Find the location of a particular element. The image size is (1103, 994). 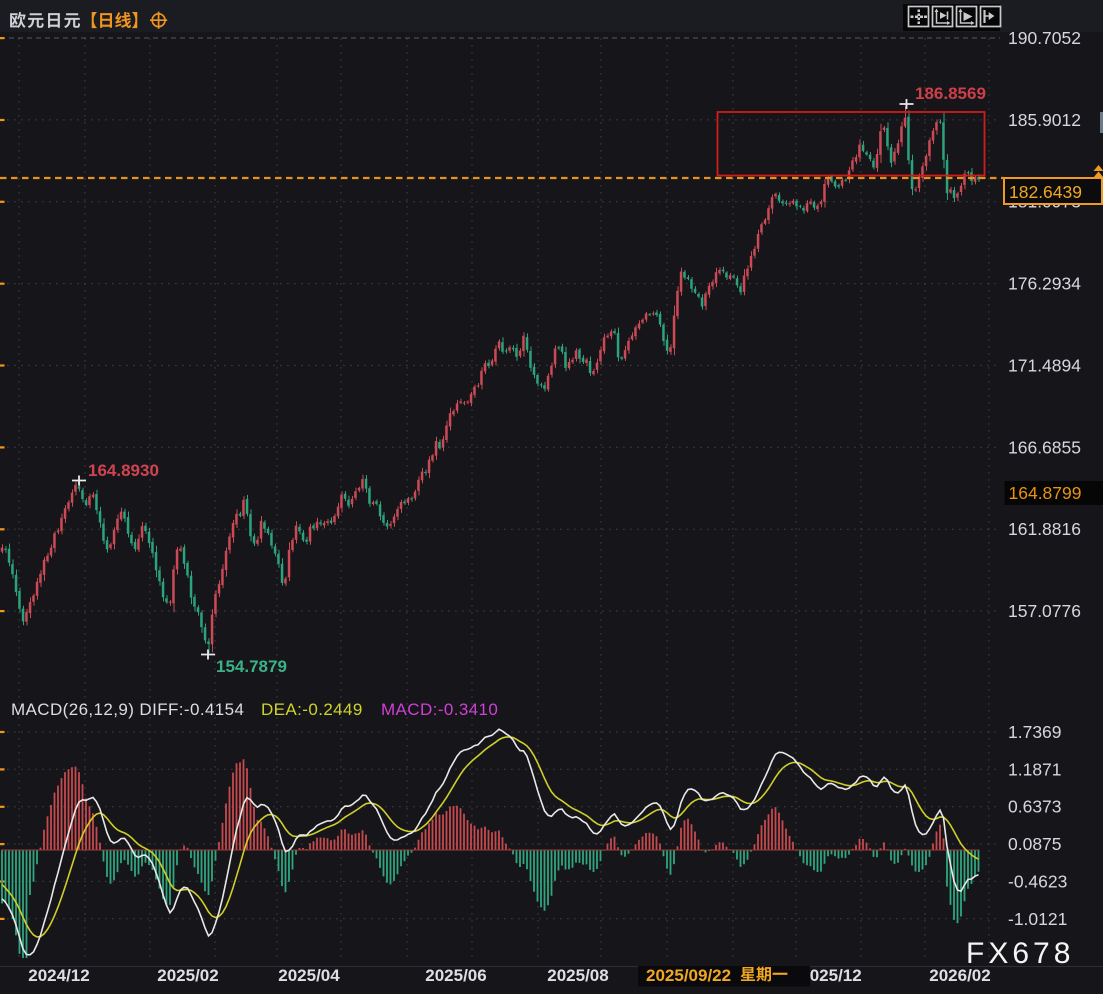

svg-text: 1.1871 is located at coordinates (1035, 769).